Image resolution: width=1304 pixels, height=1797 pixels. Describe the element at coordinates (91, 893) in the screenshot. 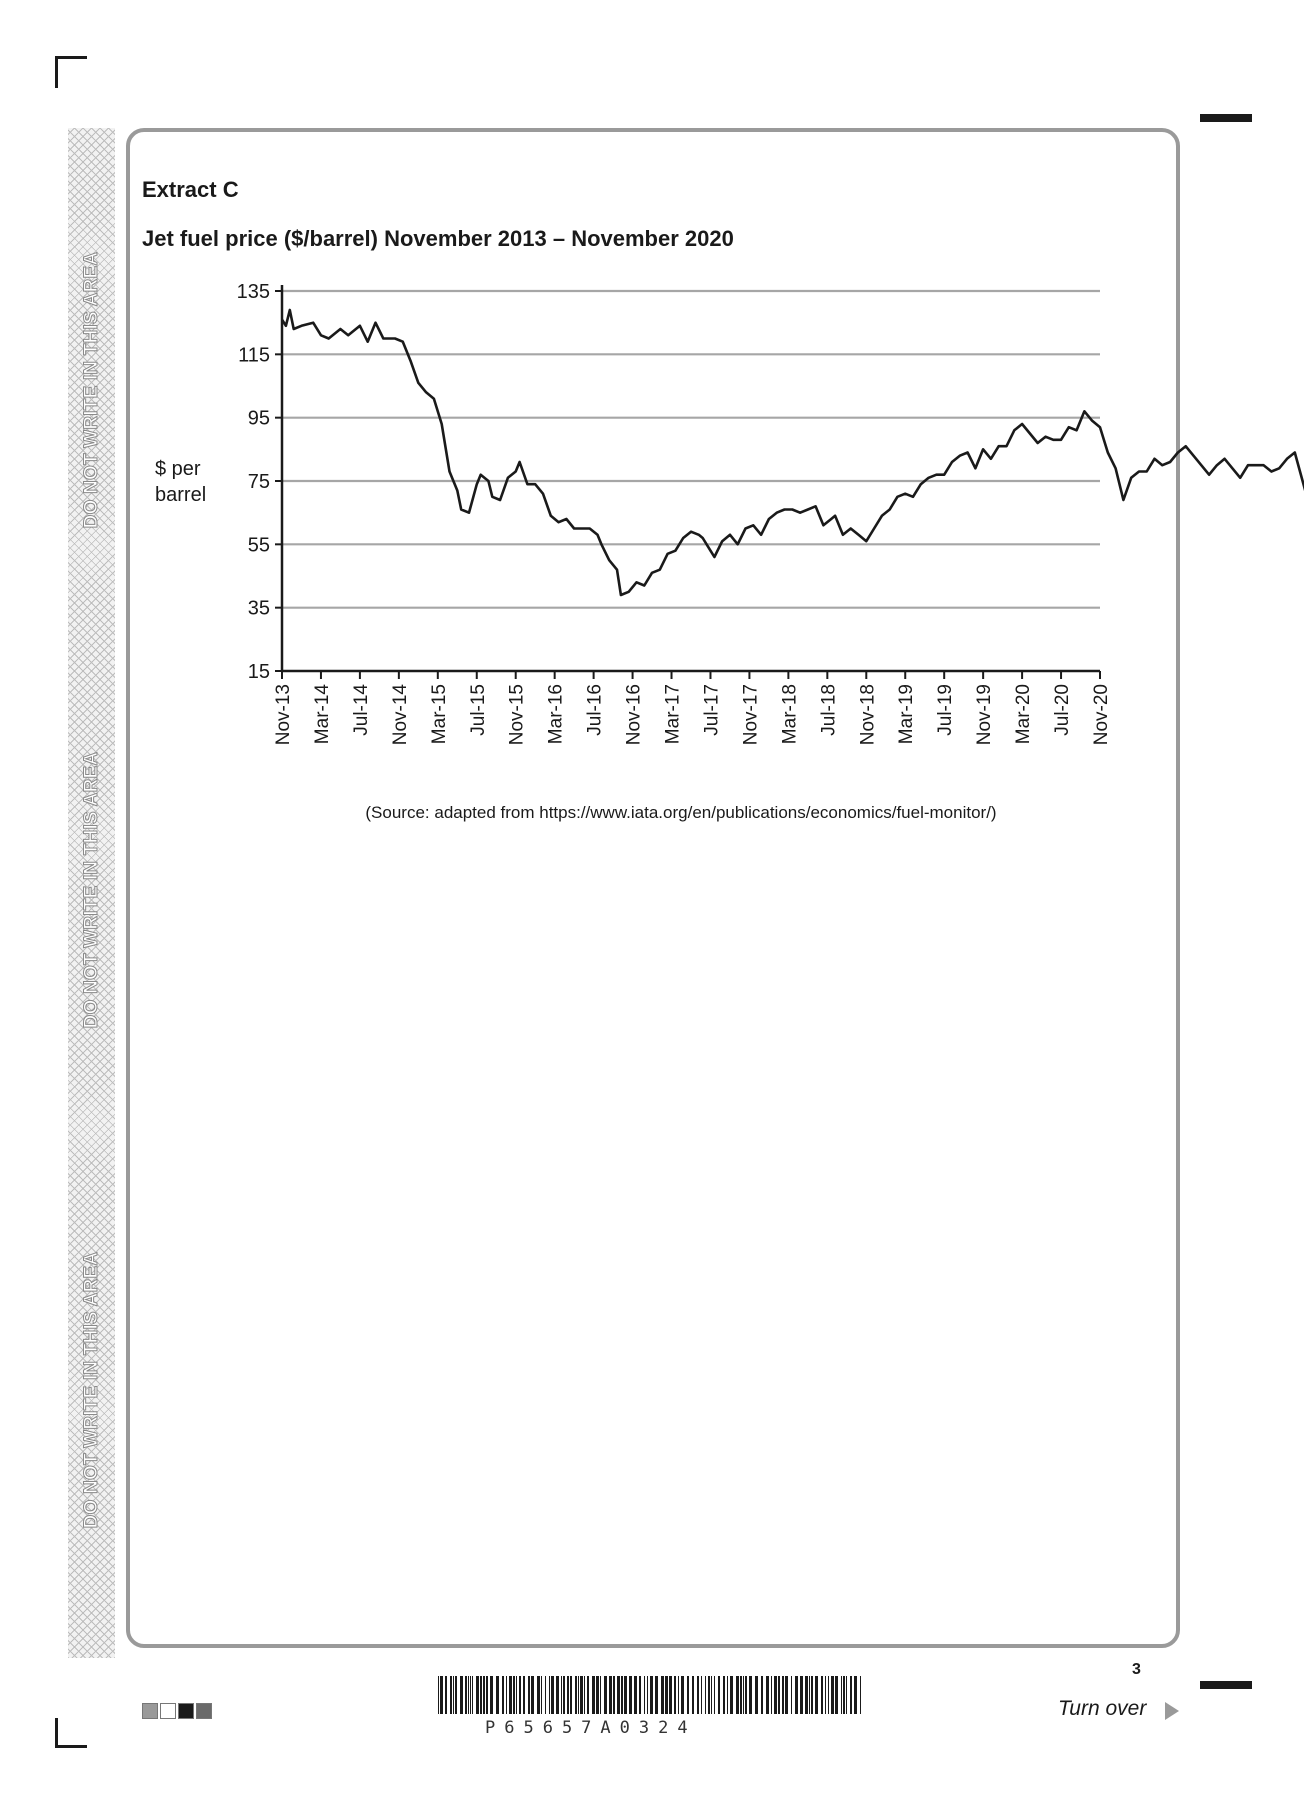

I see `no-write-margin` at that location.